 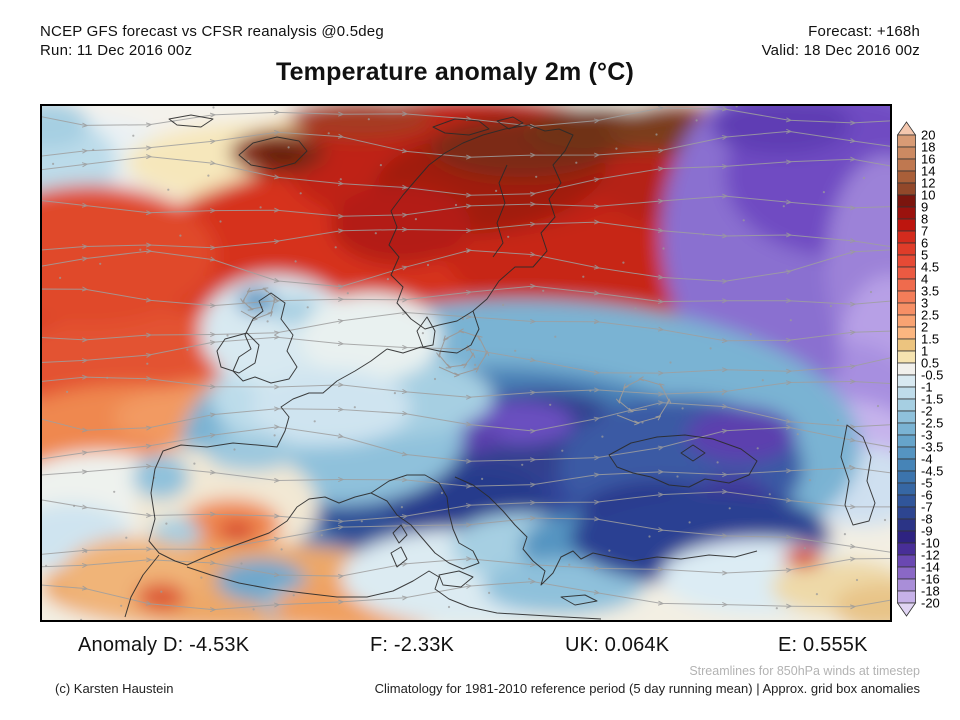 What do you see at coordinates (455, 72) in the screenshot?
I see `page-title: Temperature anomaly 2m (°C)` at bounding box center [455, 72].